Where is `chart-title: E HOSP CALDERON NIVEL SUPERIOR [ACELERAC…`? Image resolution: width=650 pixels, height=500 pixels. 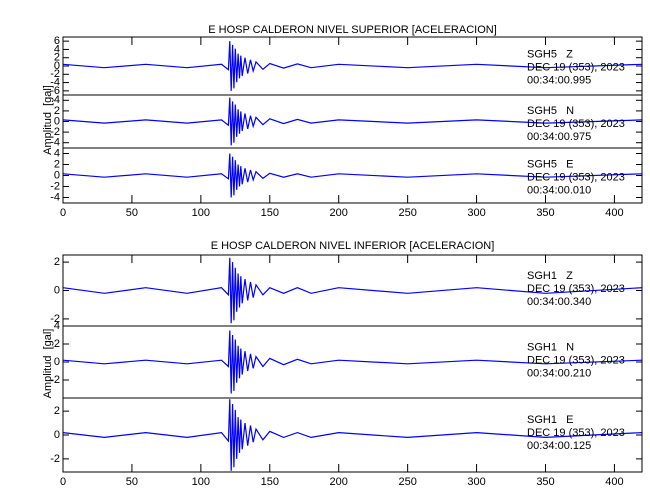 chart-title: E HOSP CALDERON NIVEL SUPERIOR [ACELERAC… is located at coordinates (352, 30).